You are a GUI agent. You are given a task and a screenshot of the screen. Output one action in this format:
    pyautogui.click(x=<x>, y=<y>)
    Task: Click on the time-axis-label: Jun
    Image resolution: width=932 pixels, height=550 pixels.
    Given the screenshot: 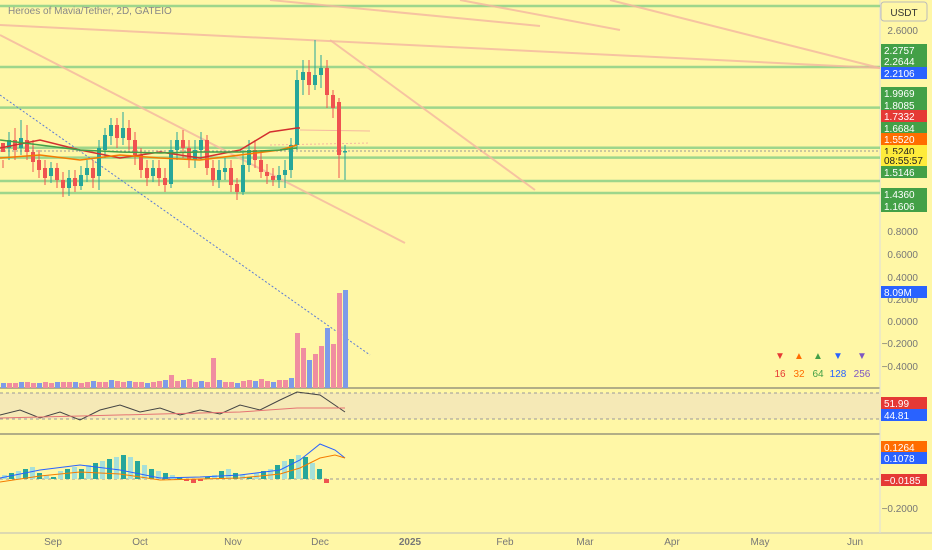 What is the action you would take?
    pyautogui.click(x=855, y=542)
    